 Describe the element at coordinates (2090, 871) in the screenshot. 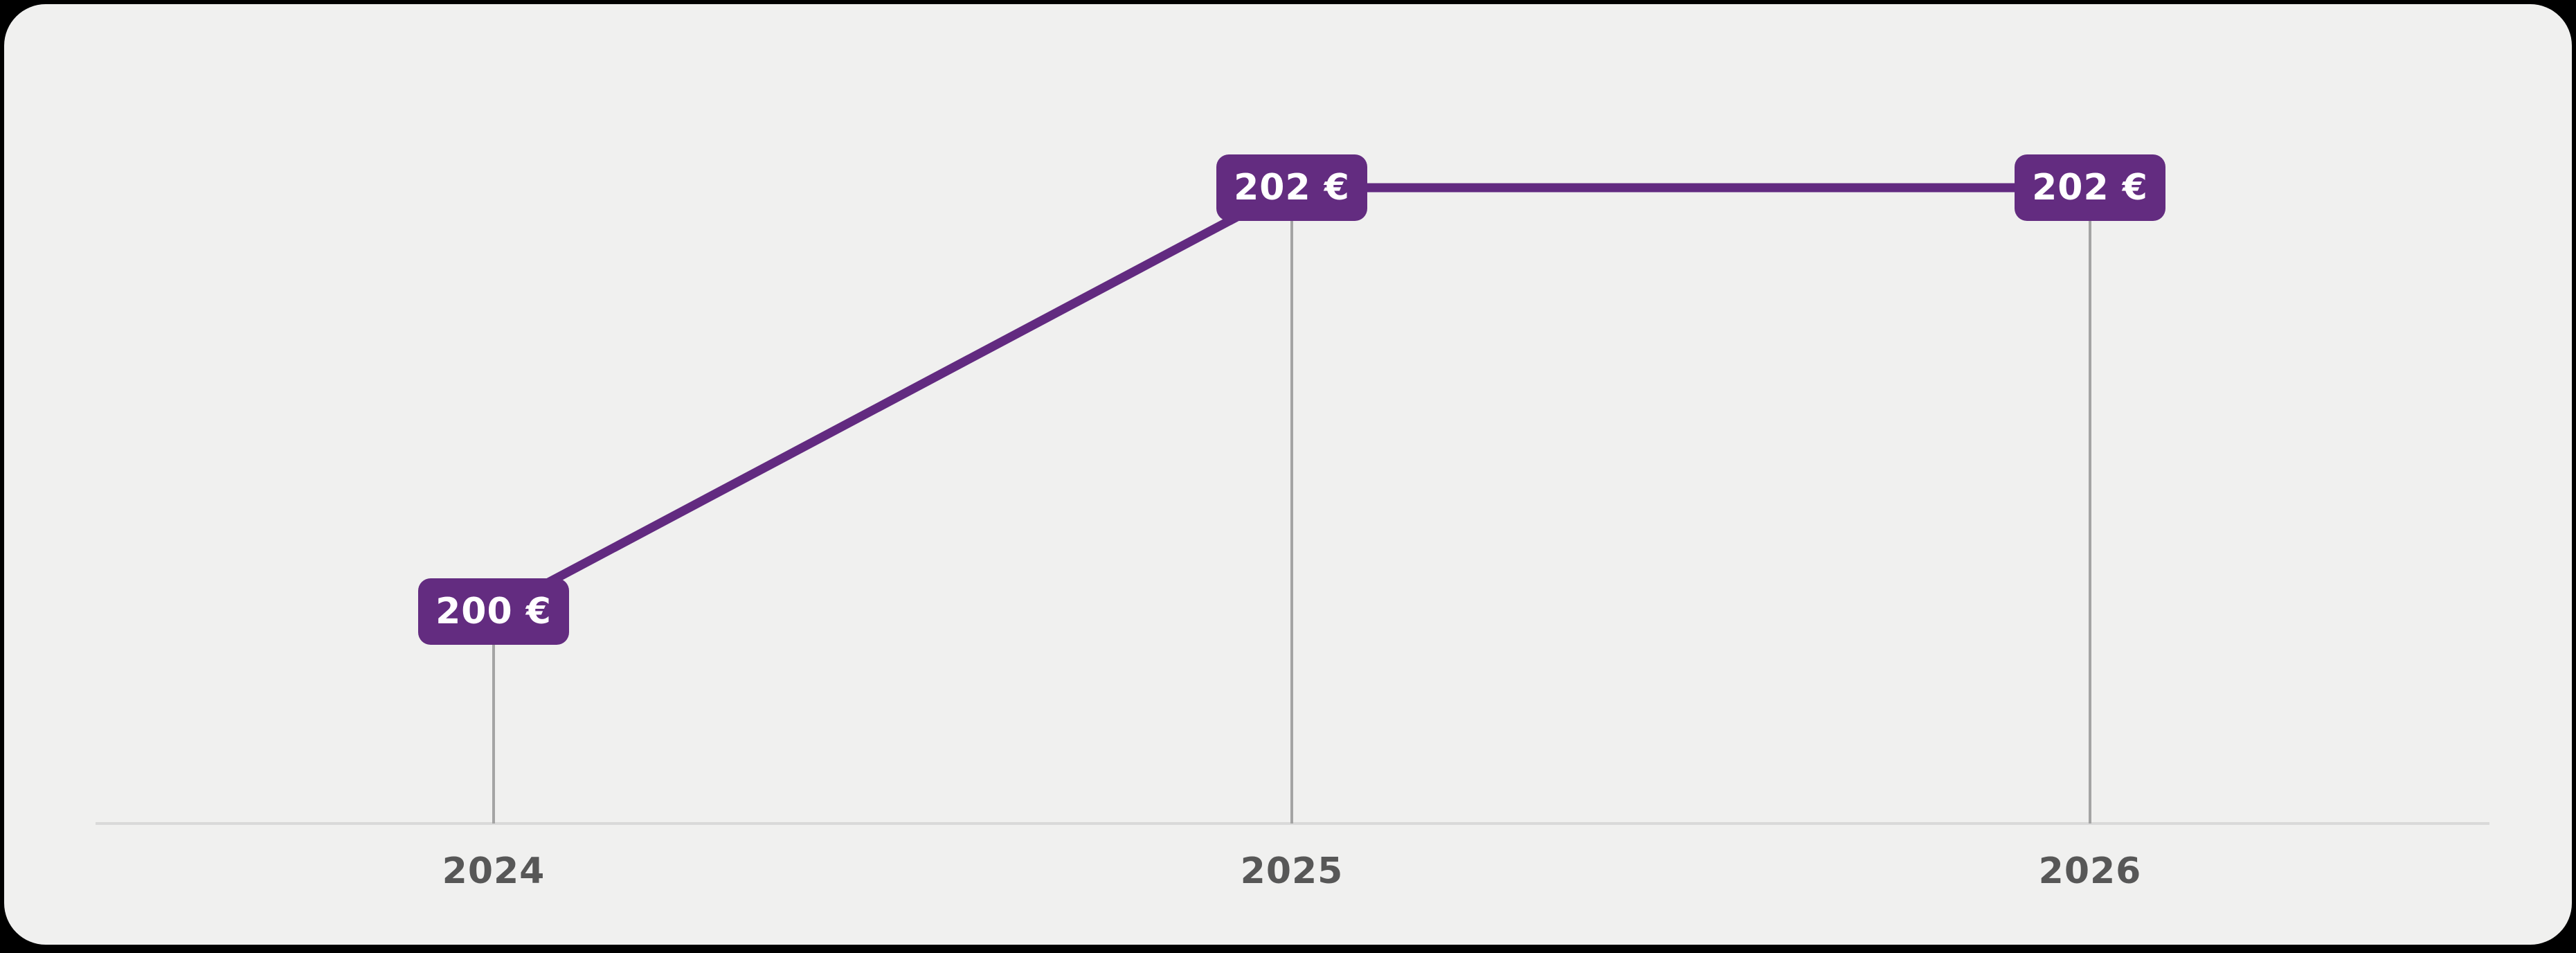

I see `x-tick-2026: 2026` at that location.